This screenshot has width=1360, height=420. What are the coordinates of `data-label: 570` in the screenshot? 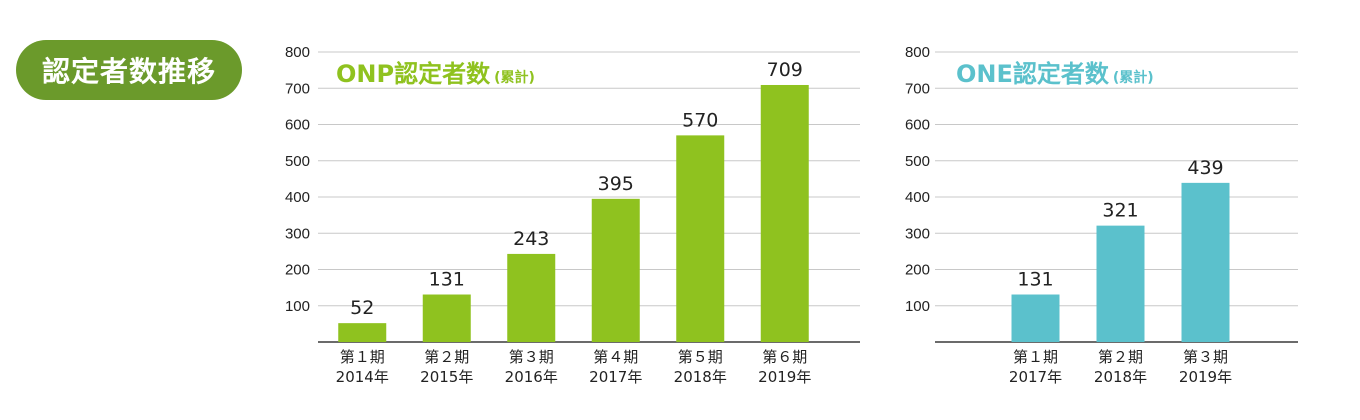 It's located at (700, 120).